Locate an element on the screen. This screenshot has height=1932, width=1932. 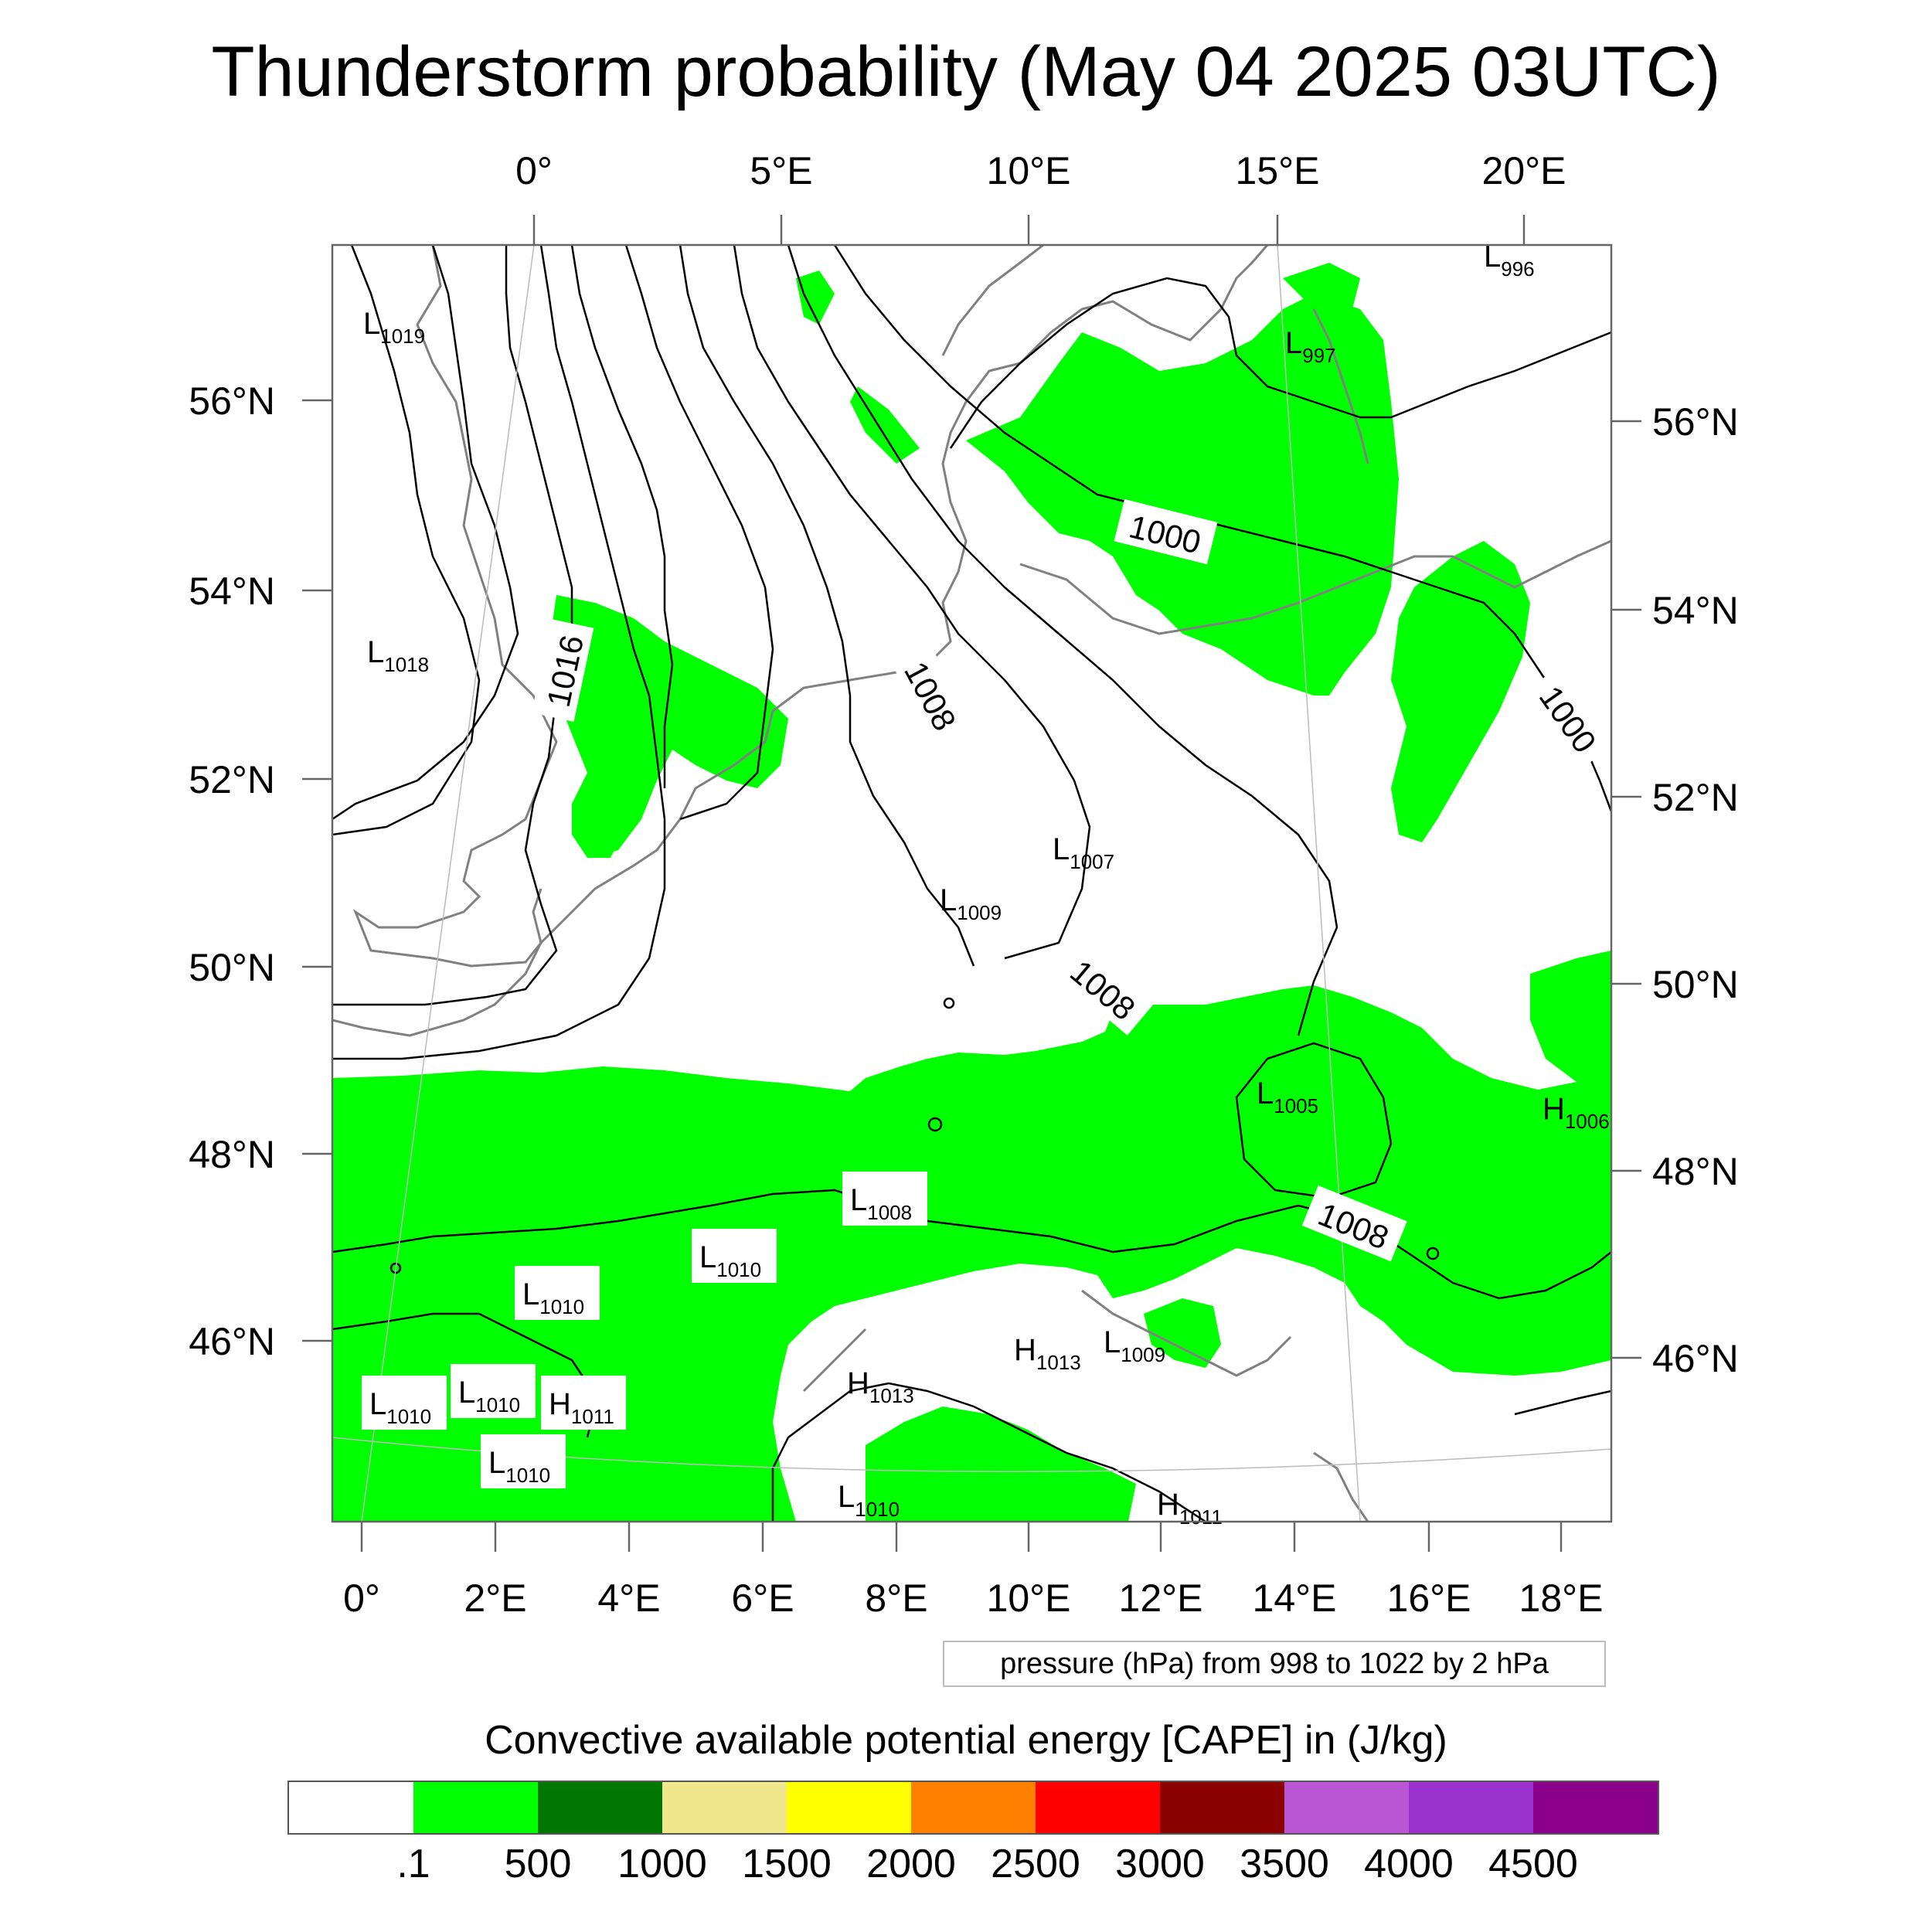
coastline-sweden is located at coordinates (1144, 305).